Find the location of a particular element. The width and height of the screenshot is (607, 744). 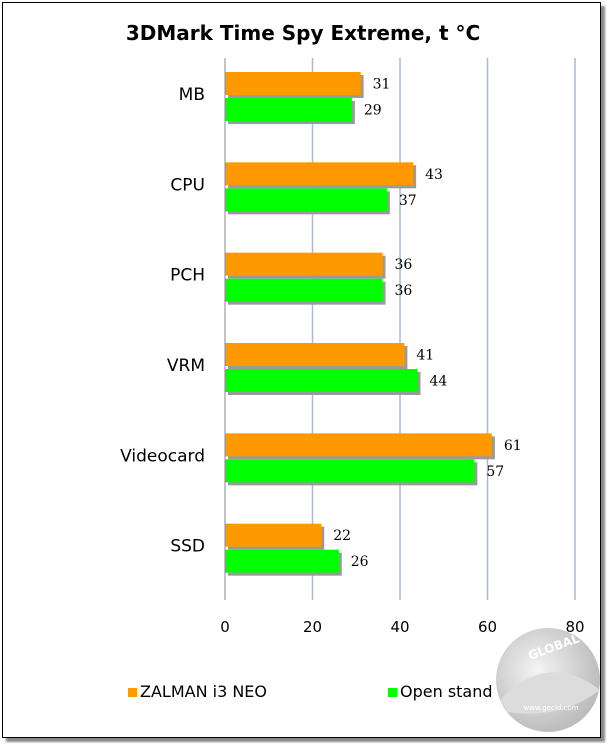

category-label: VRM is located at coordinates (186, 366).